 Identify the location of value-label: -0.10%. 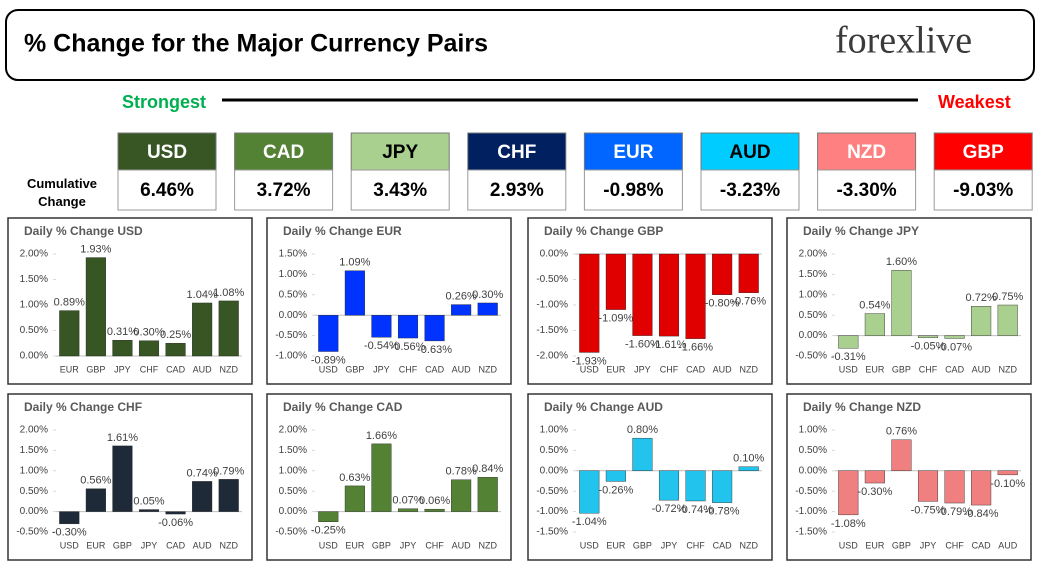
(1007, 484).